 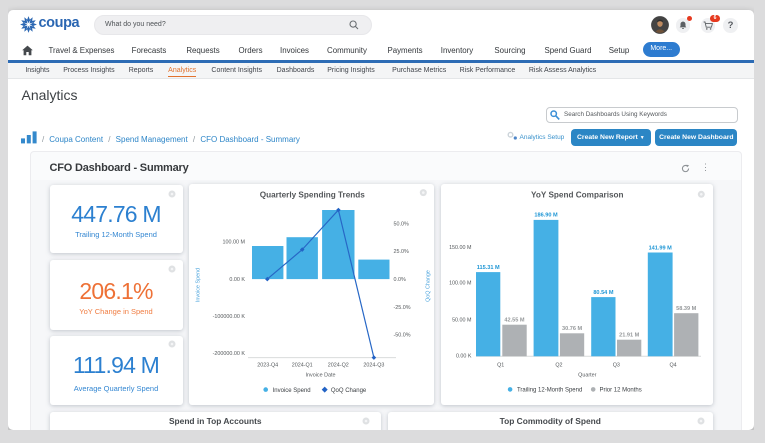 What do you see at coordinates (399, 280) in the screenshot?
I see `svg-text: 0.0%` at bounding box center [399, 280].